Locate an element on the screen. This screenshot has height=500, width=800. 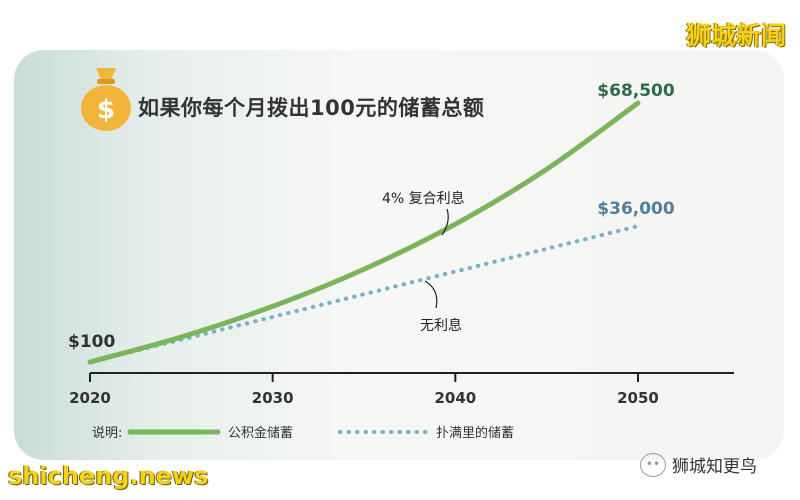
legend-label-no-interest: 扑满里的储蓄 is located at coordinates (475, 433).